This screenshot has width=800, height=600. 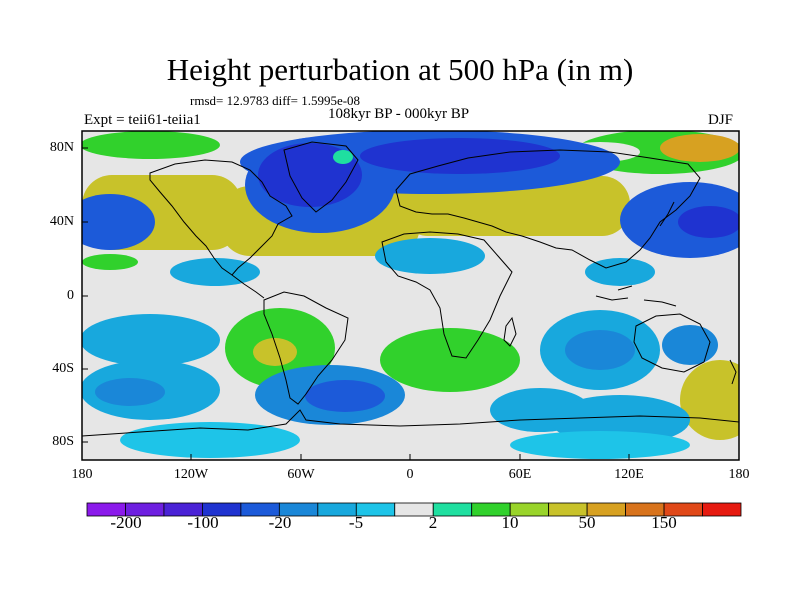 What do you see at coordinates (63, 441) in the screenshot?
I see `lat-label-80s: 80S` at bounding box center [63, 441].